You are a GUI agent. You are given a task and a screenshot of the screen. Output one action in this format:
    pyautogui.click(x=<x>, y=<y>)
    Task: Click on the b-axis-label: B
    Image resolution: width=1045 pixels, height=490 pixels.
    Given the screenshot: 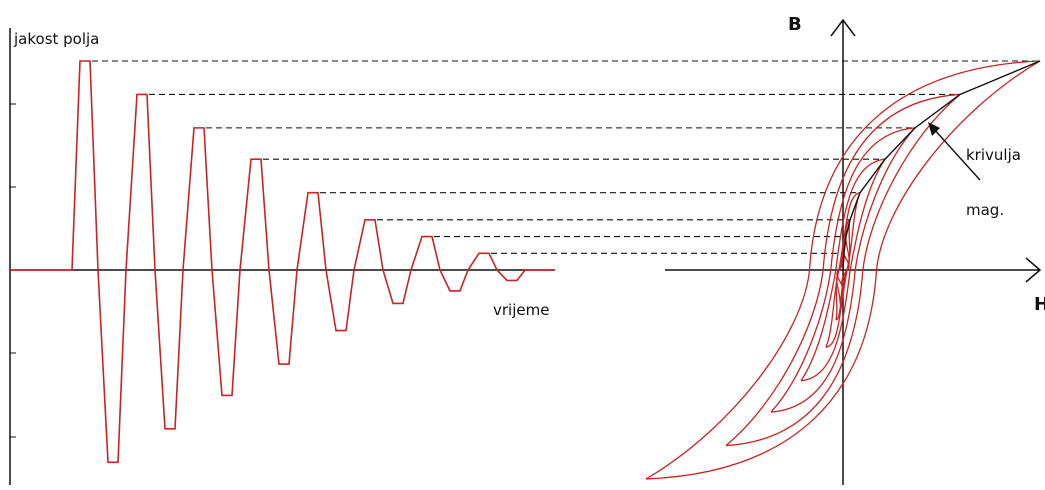 What is the action you would take?
    pyautogui.click(x=795, y=24)
    